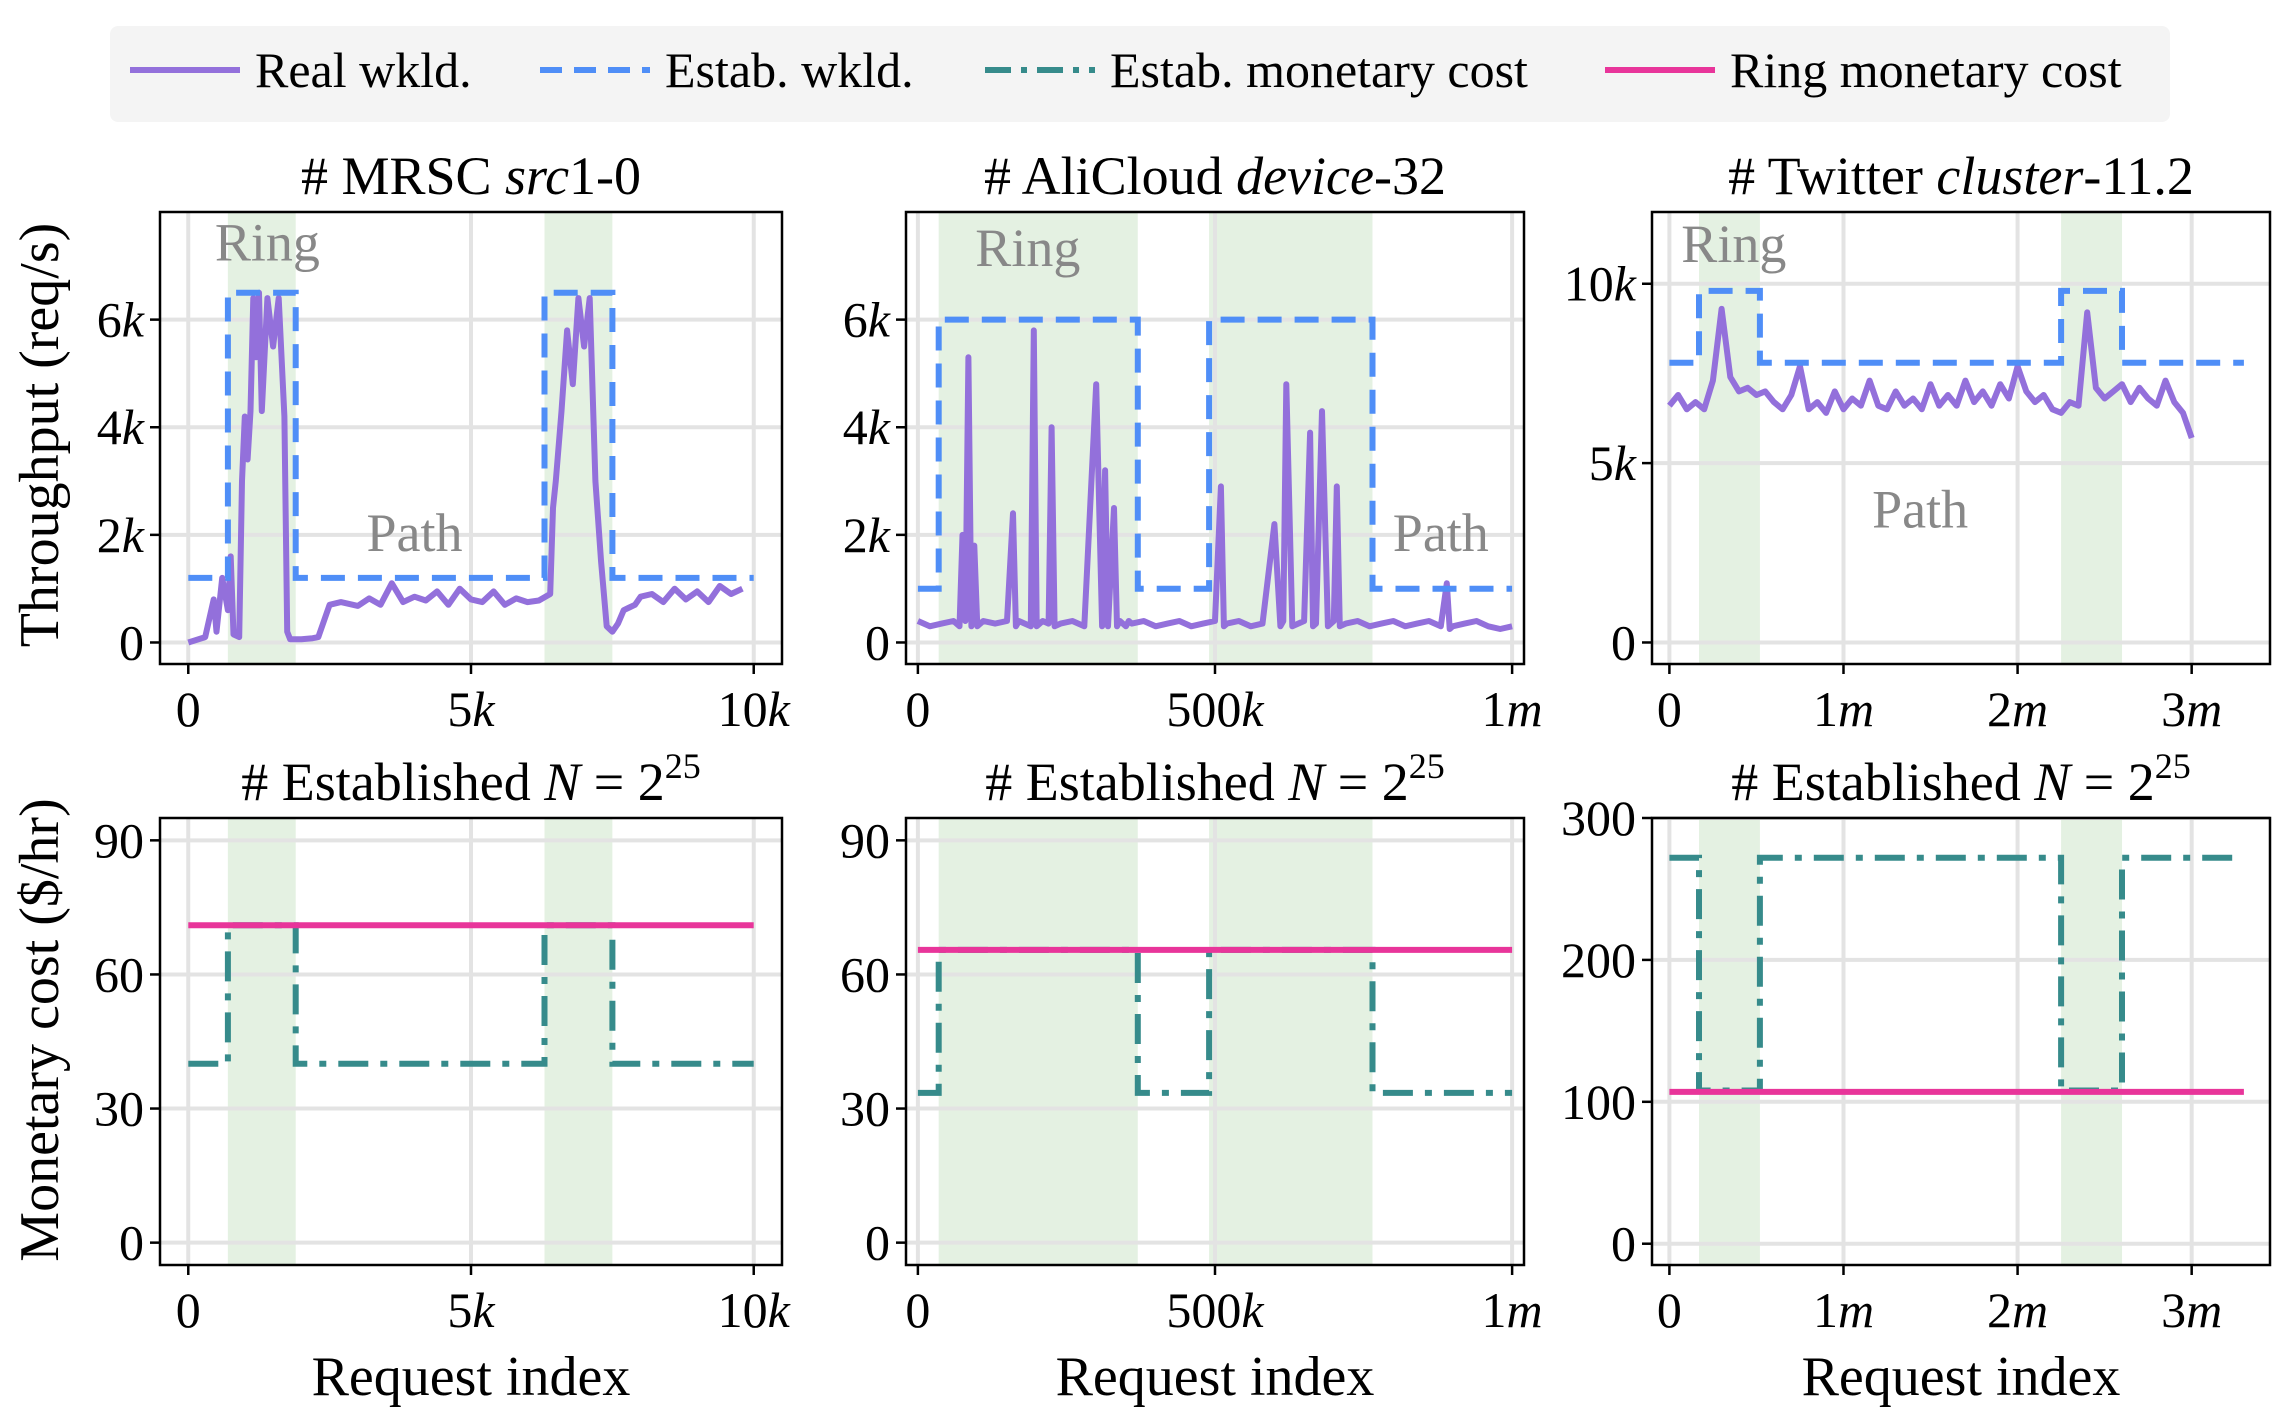 The image size is (2280, 1420). I want to click on y-tick-label: 90, so click(865, 840).